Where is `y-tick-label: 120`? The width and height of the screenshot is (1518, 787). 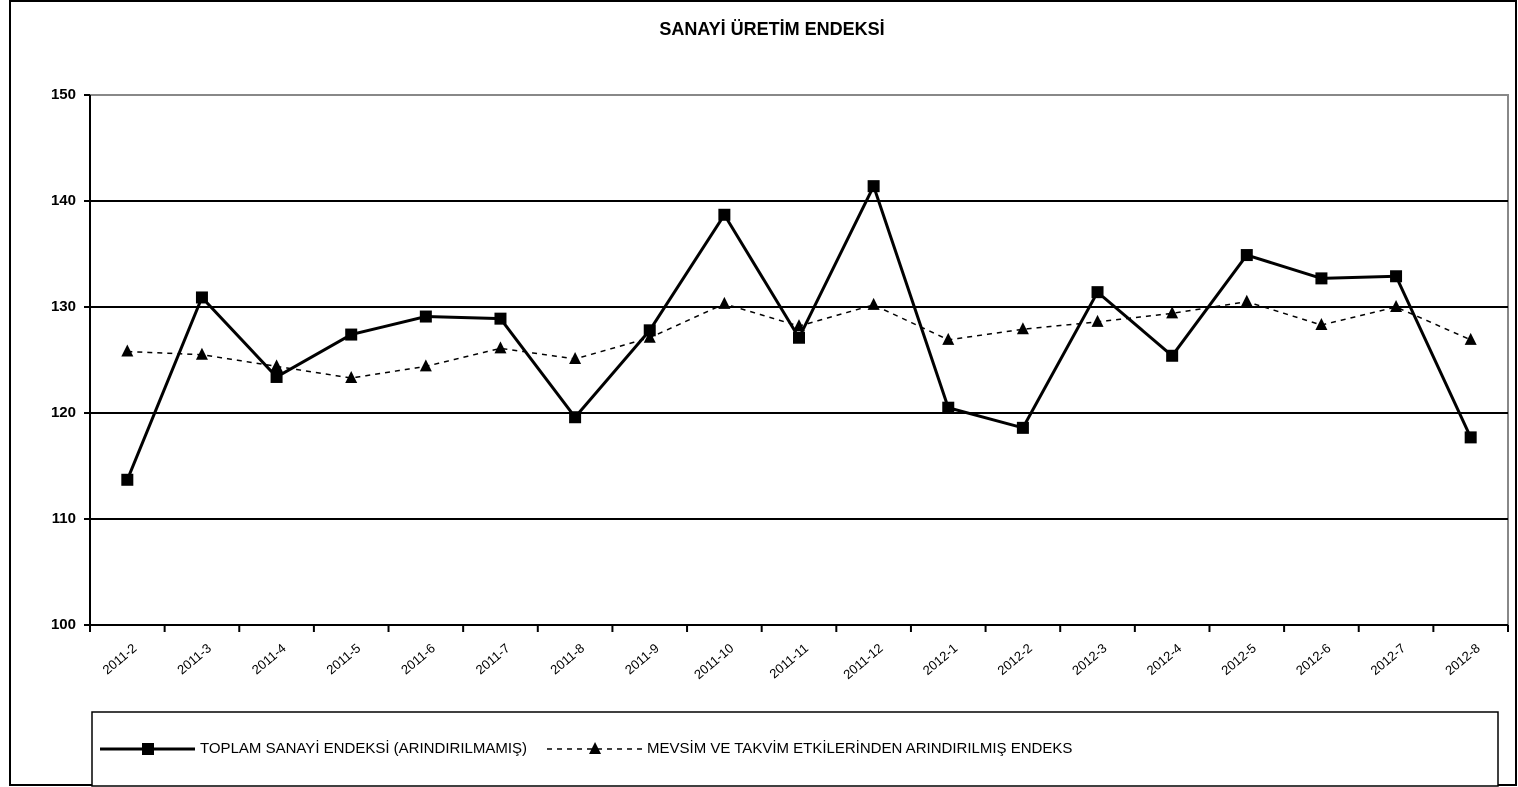
y-tick-label: 120 is located at coordinates (63, 412).